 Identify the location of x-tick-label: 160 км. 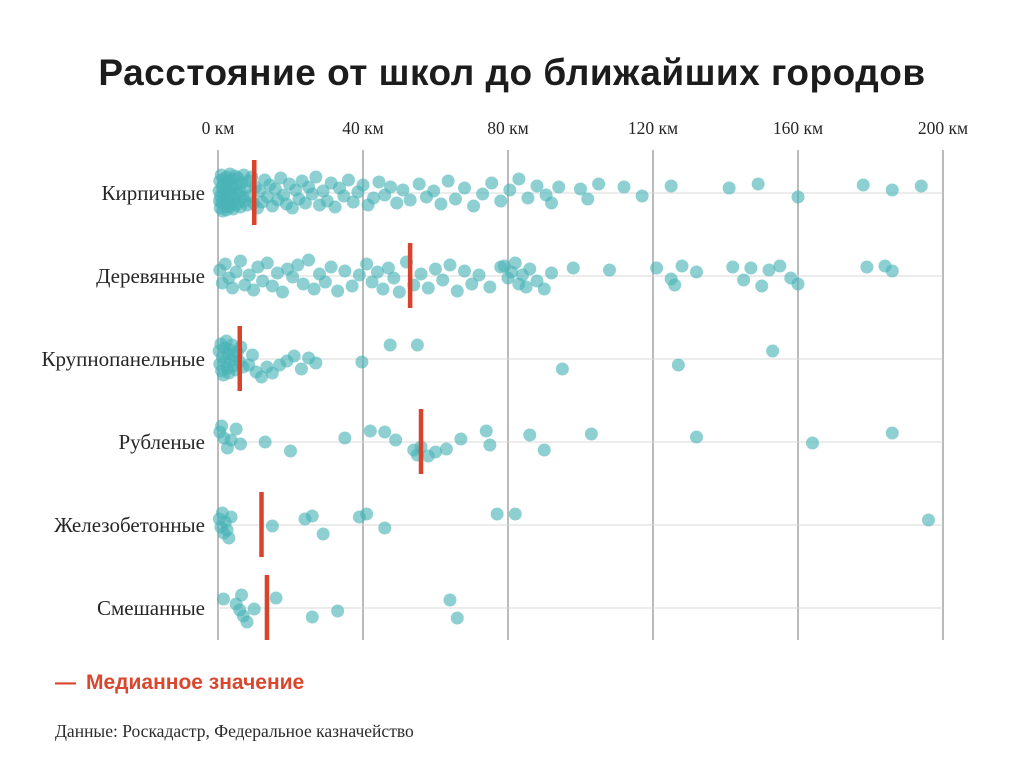
(798, 128).